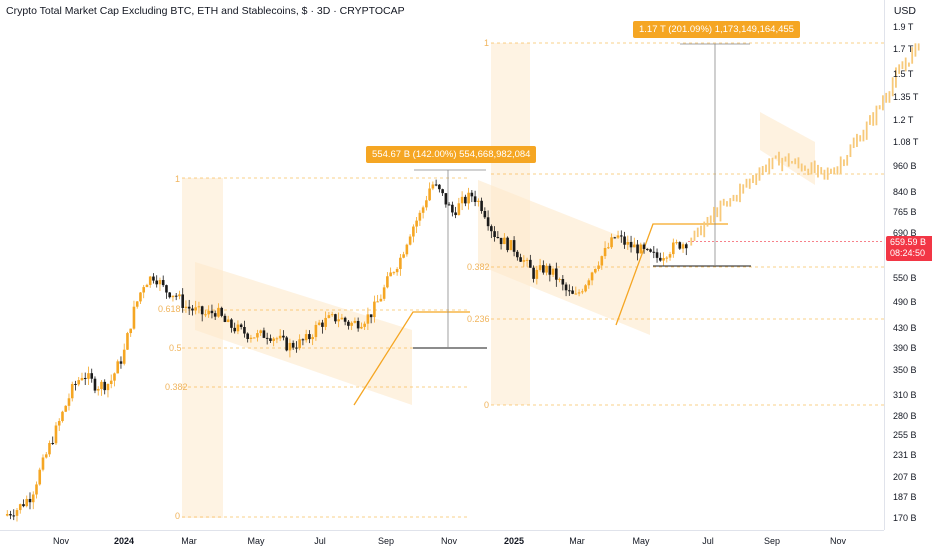  What do you see at coordinates (903, 49) in the screenshot?
I see `y-tick-label: 1.7 T` at bounding box center [903, 49].